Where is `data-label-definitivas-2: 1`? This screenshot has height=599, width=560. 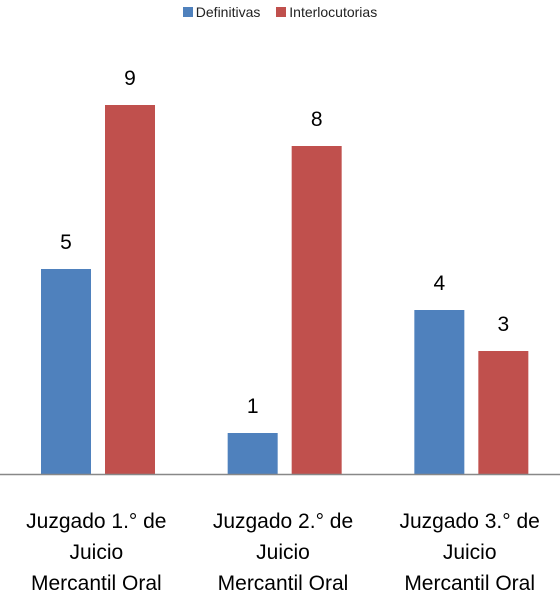
data-label-definitivas-2: 1 is located at coordinates (253, 406).